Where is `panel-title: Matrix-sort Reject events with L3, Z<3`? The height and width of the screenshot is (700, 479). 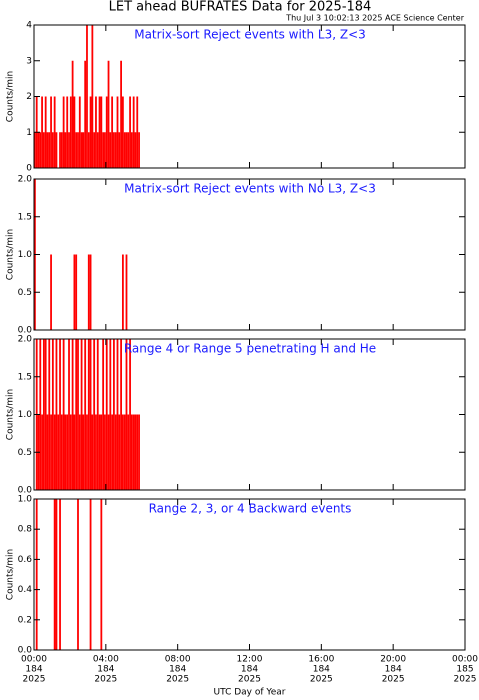
panel-title: Matrix-sort Reject events with L3, Z<3 is located at coordinates (250, 35).